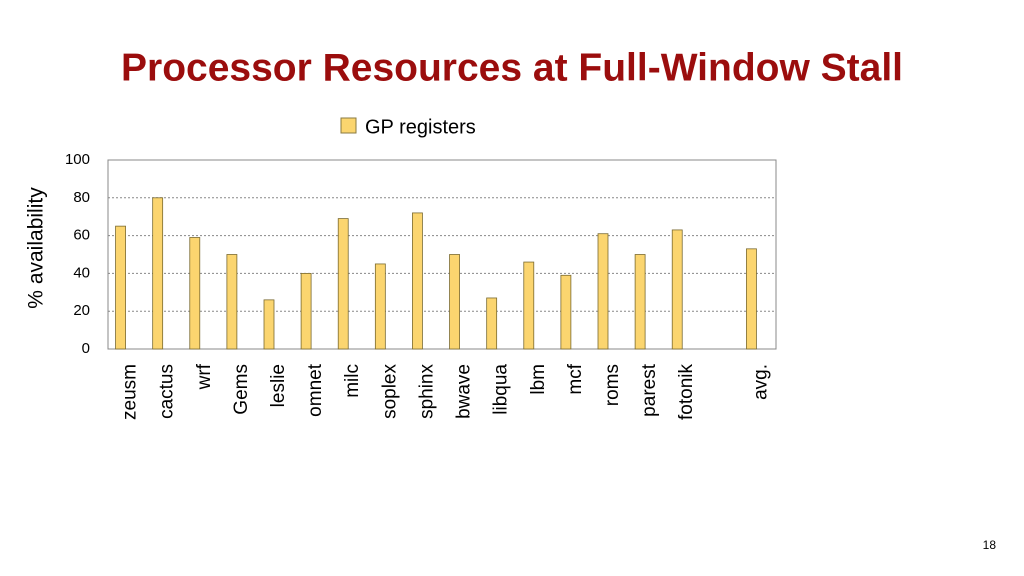 The width and height of the screenshot is (1024, 576). What do you see at coordinates (130, 392) in the screenshot?
I see `x-tick-label: zeusm` at bounding box center [130, 392].